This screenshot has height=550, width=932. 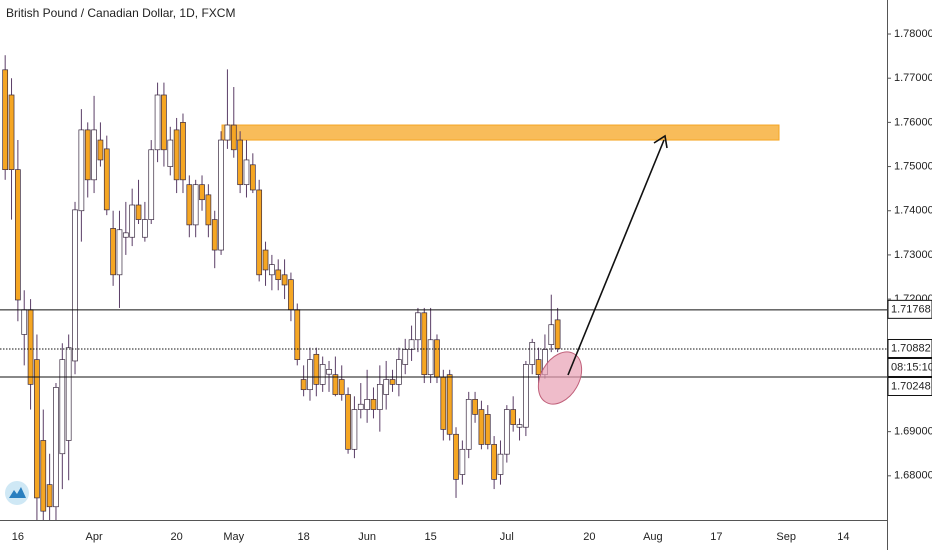 I want to click on arrow-line, so click(x=616, y=257).